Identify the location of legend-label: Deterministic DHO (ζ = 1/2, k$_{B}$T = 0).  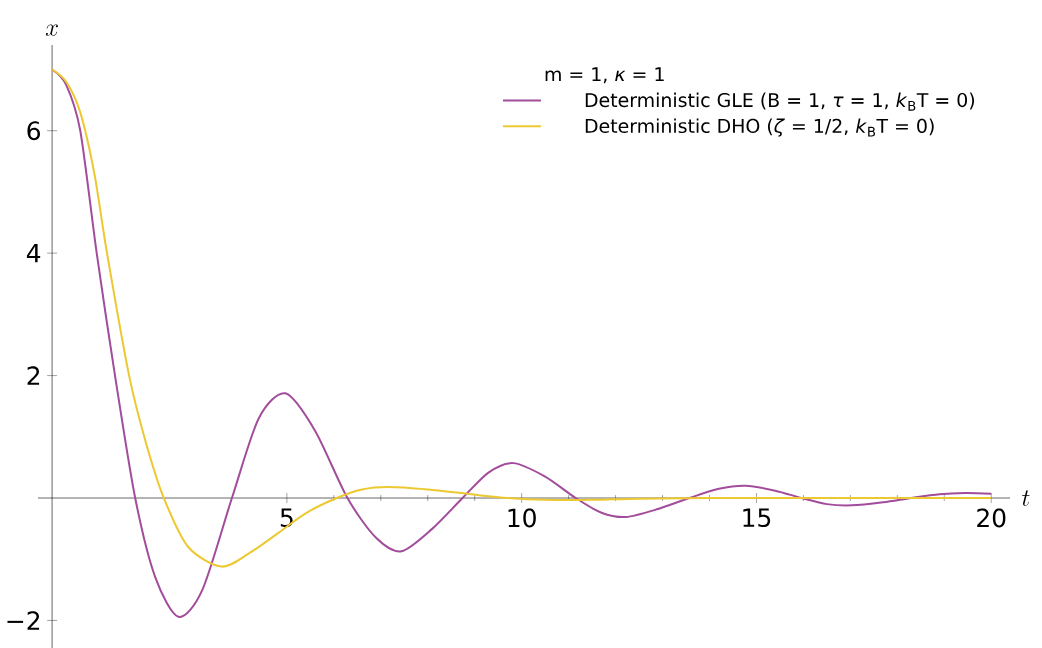
(759, 127).